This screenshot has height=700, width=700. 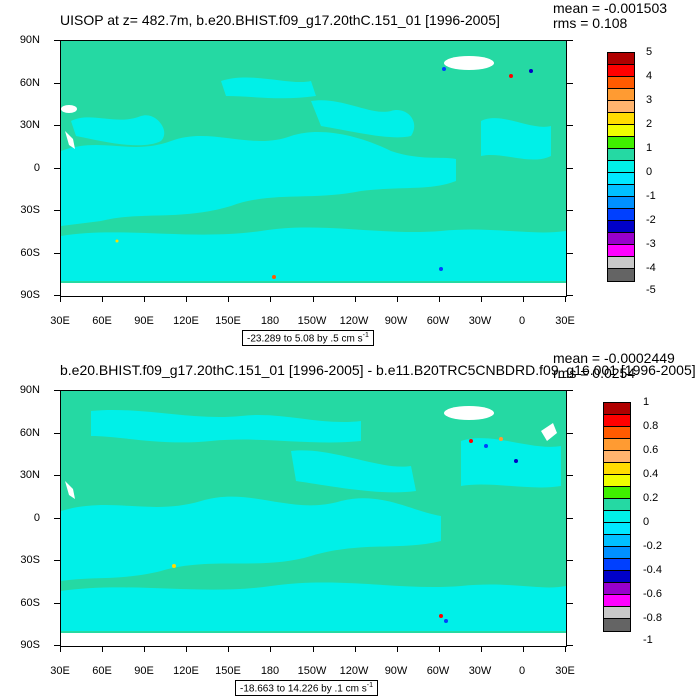 What do you see at coordinates (652, 594) in the screenshot?
I see `colorbar-label: -0.6` at bounding box center [652, 594].